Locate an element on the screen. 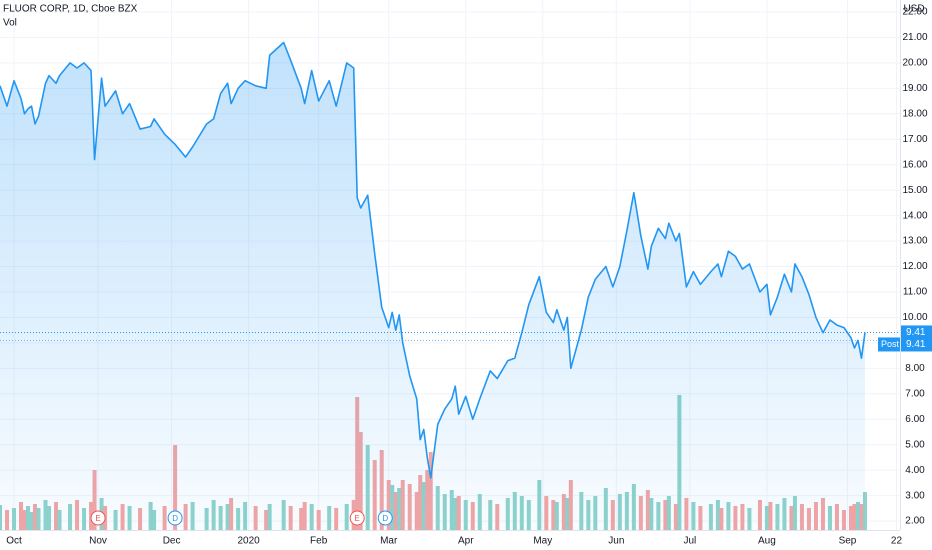 The height and width of the screenshot is (550, 932). x-tick-label: Jun is located at coordinates (616, 541).